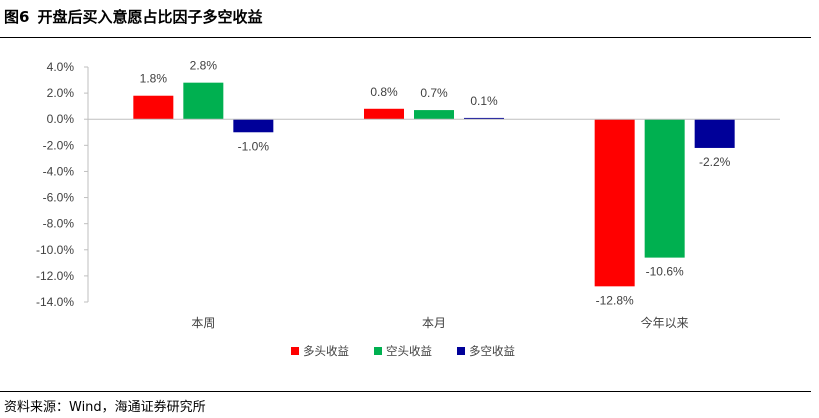  What do you see at coordinates (405, 391) in the screenshot?
I see `source-divider` at bounding box center [405, 391].